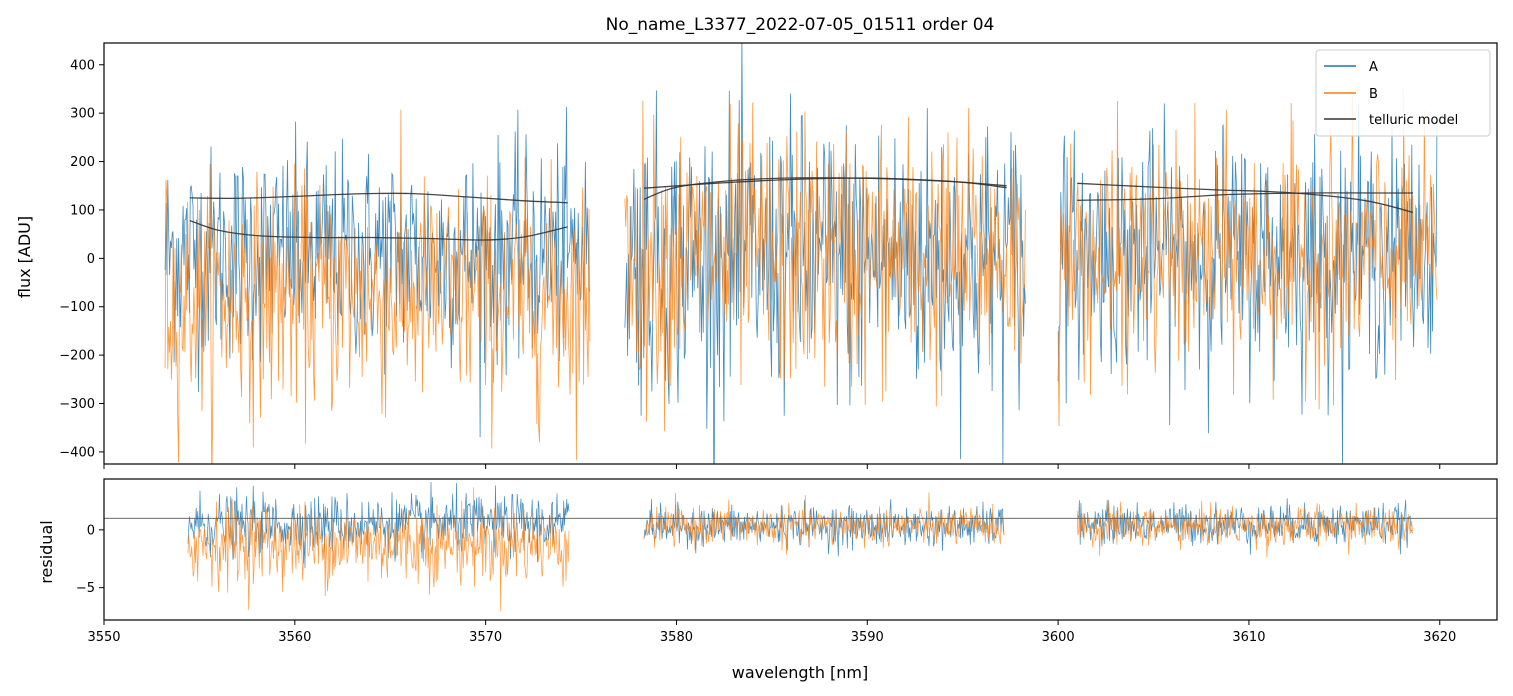 The height and width of the screenshot is (696, 1513). What do you see at coordinates (1373, 94) in the screenshot?
I see `legend-label-b: B` at bounding box center [1373, 94].